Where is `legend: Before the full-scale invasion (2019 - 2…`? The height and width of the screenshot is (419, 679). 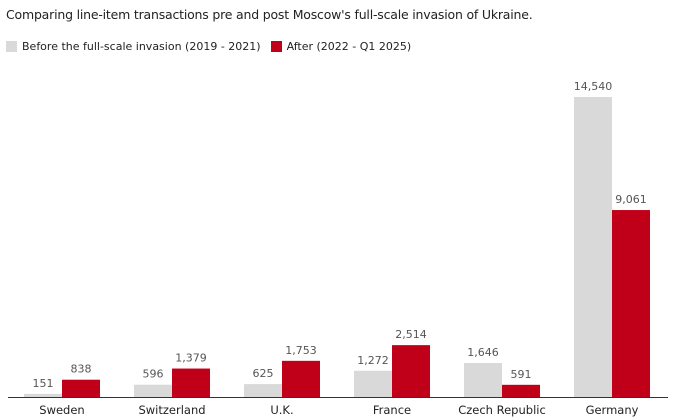
legend: Before the full-scale invasion (2019 - 2… is located at coordinates (213, 46).